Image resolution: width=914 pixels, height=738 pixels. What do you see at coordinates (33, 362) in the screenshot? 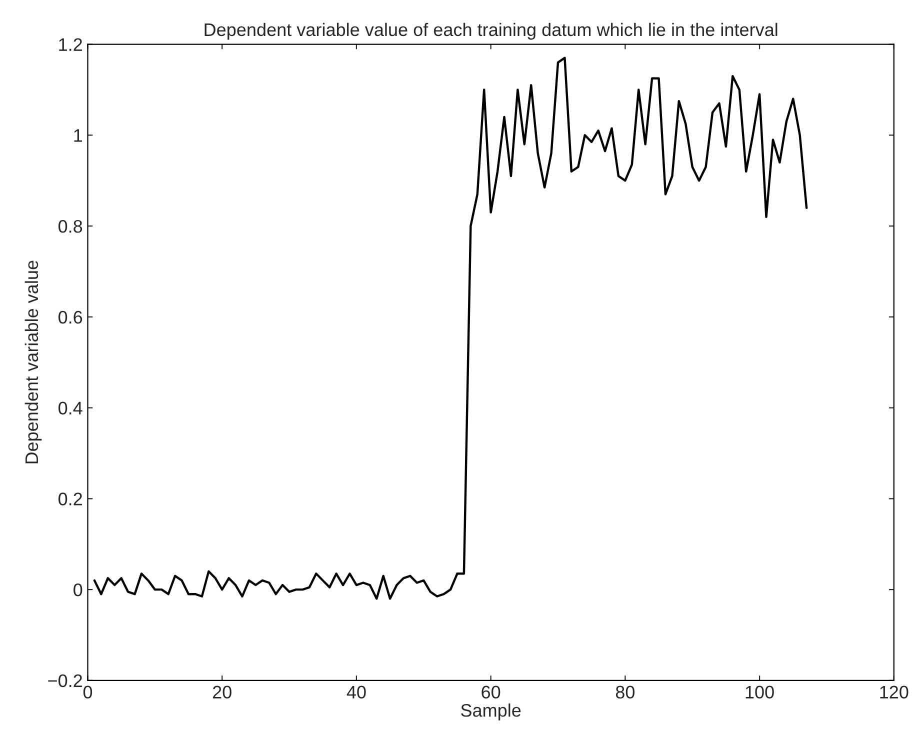
I see `y-axis-title: Dependent variable value` at bounding box center [33, 362].